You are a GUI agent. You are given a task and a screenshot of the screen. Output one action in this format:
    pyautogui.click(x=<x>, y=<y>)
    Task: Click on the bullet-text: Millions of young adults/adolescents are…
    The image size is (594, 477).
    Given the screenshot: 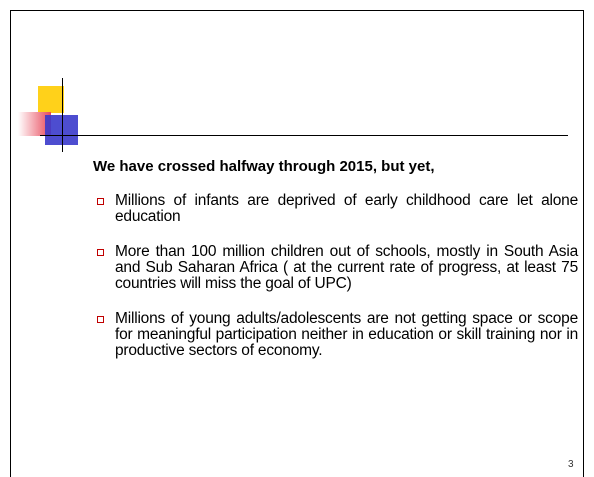 What is the action you would take?
    pyautogui.click(x=346, y=334)
    